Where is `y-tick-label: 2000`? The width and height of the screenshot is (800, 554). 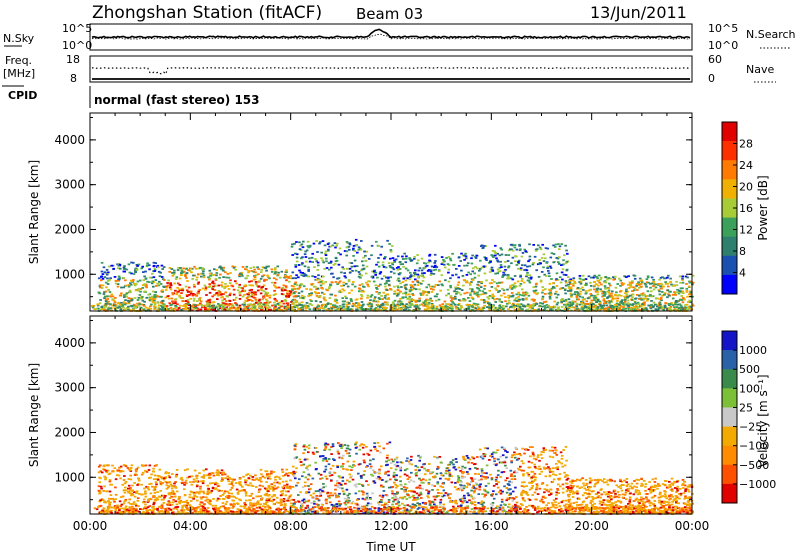
y-tick-label: 2000 is located at coordinates (69, 229).